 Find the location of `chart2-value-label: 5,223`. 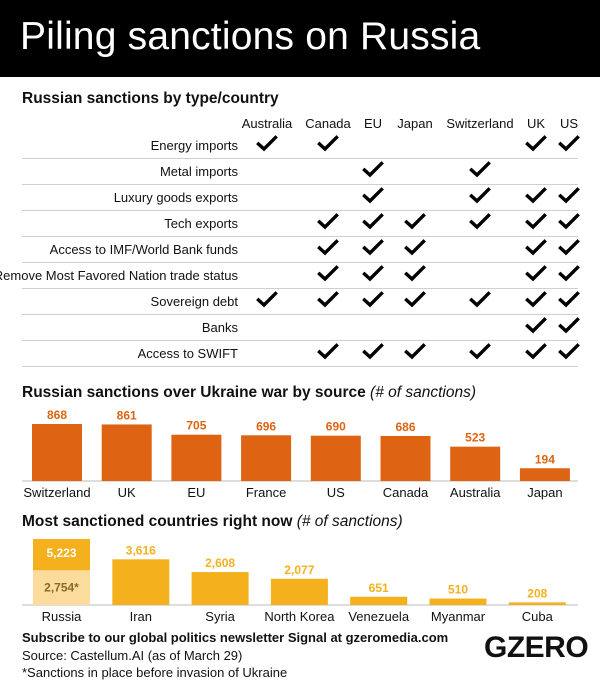

chart2-value-label: 5,223 is located at coordinates (61, 553).